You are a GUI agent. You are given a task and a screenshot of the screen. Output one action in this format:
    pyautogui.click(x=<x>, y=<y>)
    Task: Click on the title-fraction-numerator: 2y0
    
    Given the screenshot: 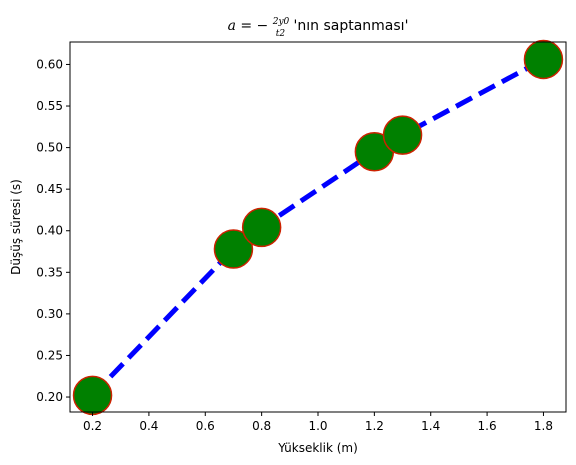 What is the action you would take?
    pyautogui.click(x=281, y=22)
    